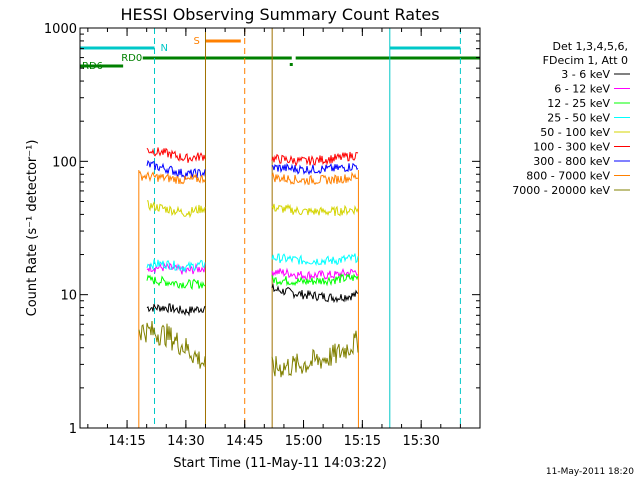 This screenshot has height=480, width=640. Describe the element at coordinates (131, 58) in the screenshot. I see `rd0-label: RD0` at that location.